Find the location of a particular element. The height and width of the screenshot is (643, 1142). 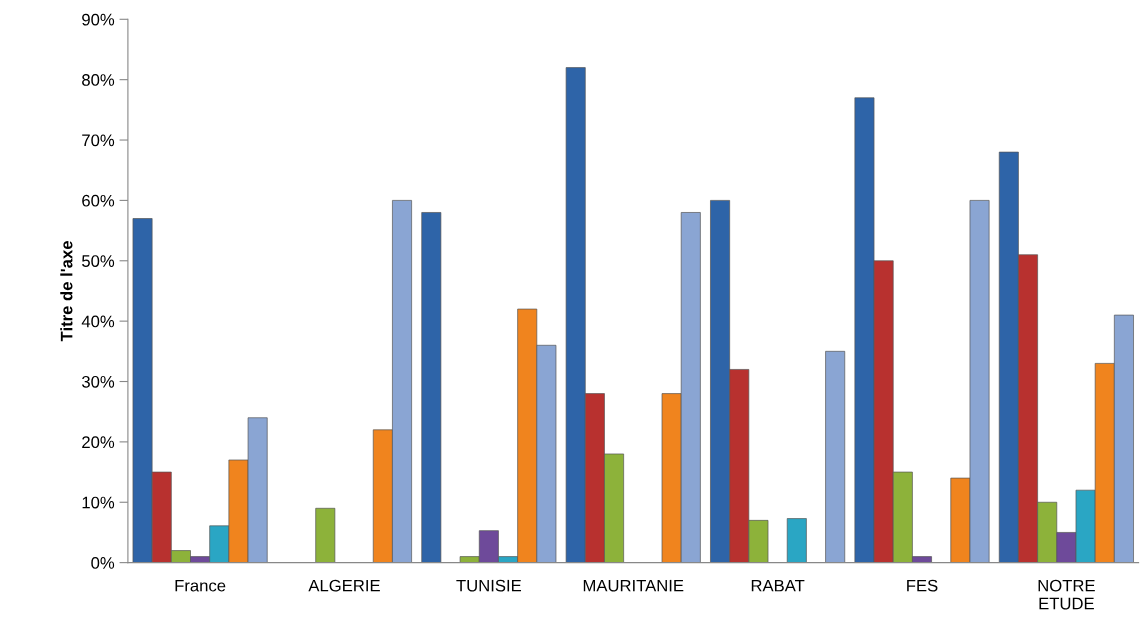

x-tick-label: FES is located at coordinates (922, 585).